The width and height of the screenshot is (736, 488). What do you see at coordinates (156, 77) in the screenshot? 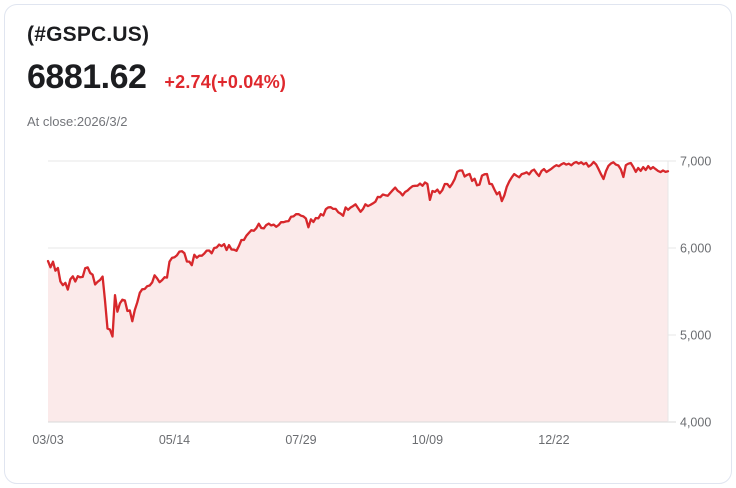
I see `price-row: 6881.62 +2.74(+0.04%)` at bounding box center [156, 77].